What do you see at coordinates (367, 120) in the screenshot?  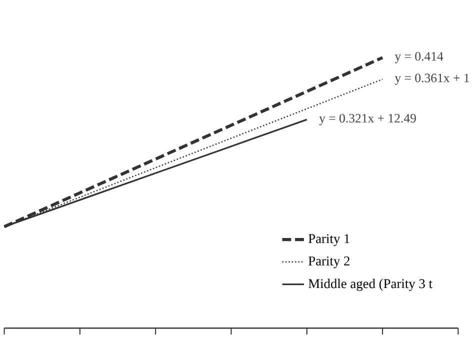 I see `annotation: y = 0.321x + 12.49` at bounding box center [367, 120].